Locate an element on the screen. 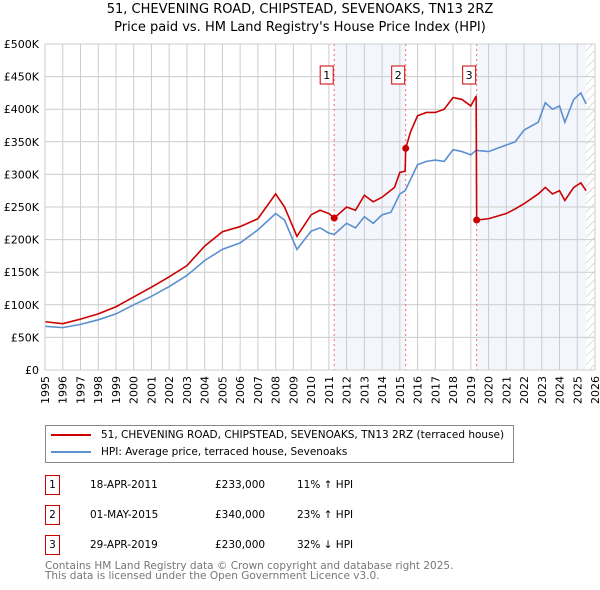 The height and width of the screenshot is (590, 600). sale-row: 3 29-APR-2019 £230,000 32% ↓ HPI is located at coordinates (295, 545).